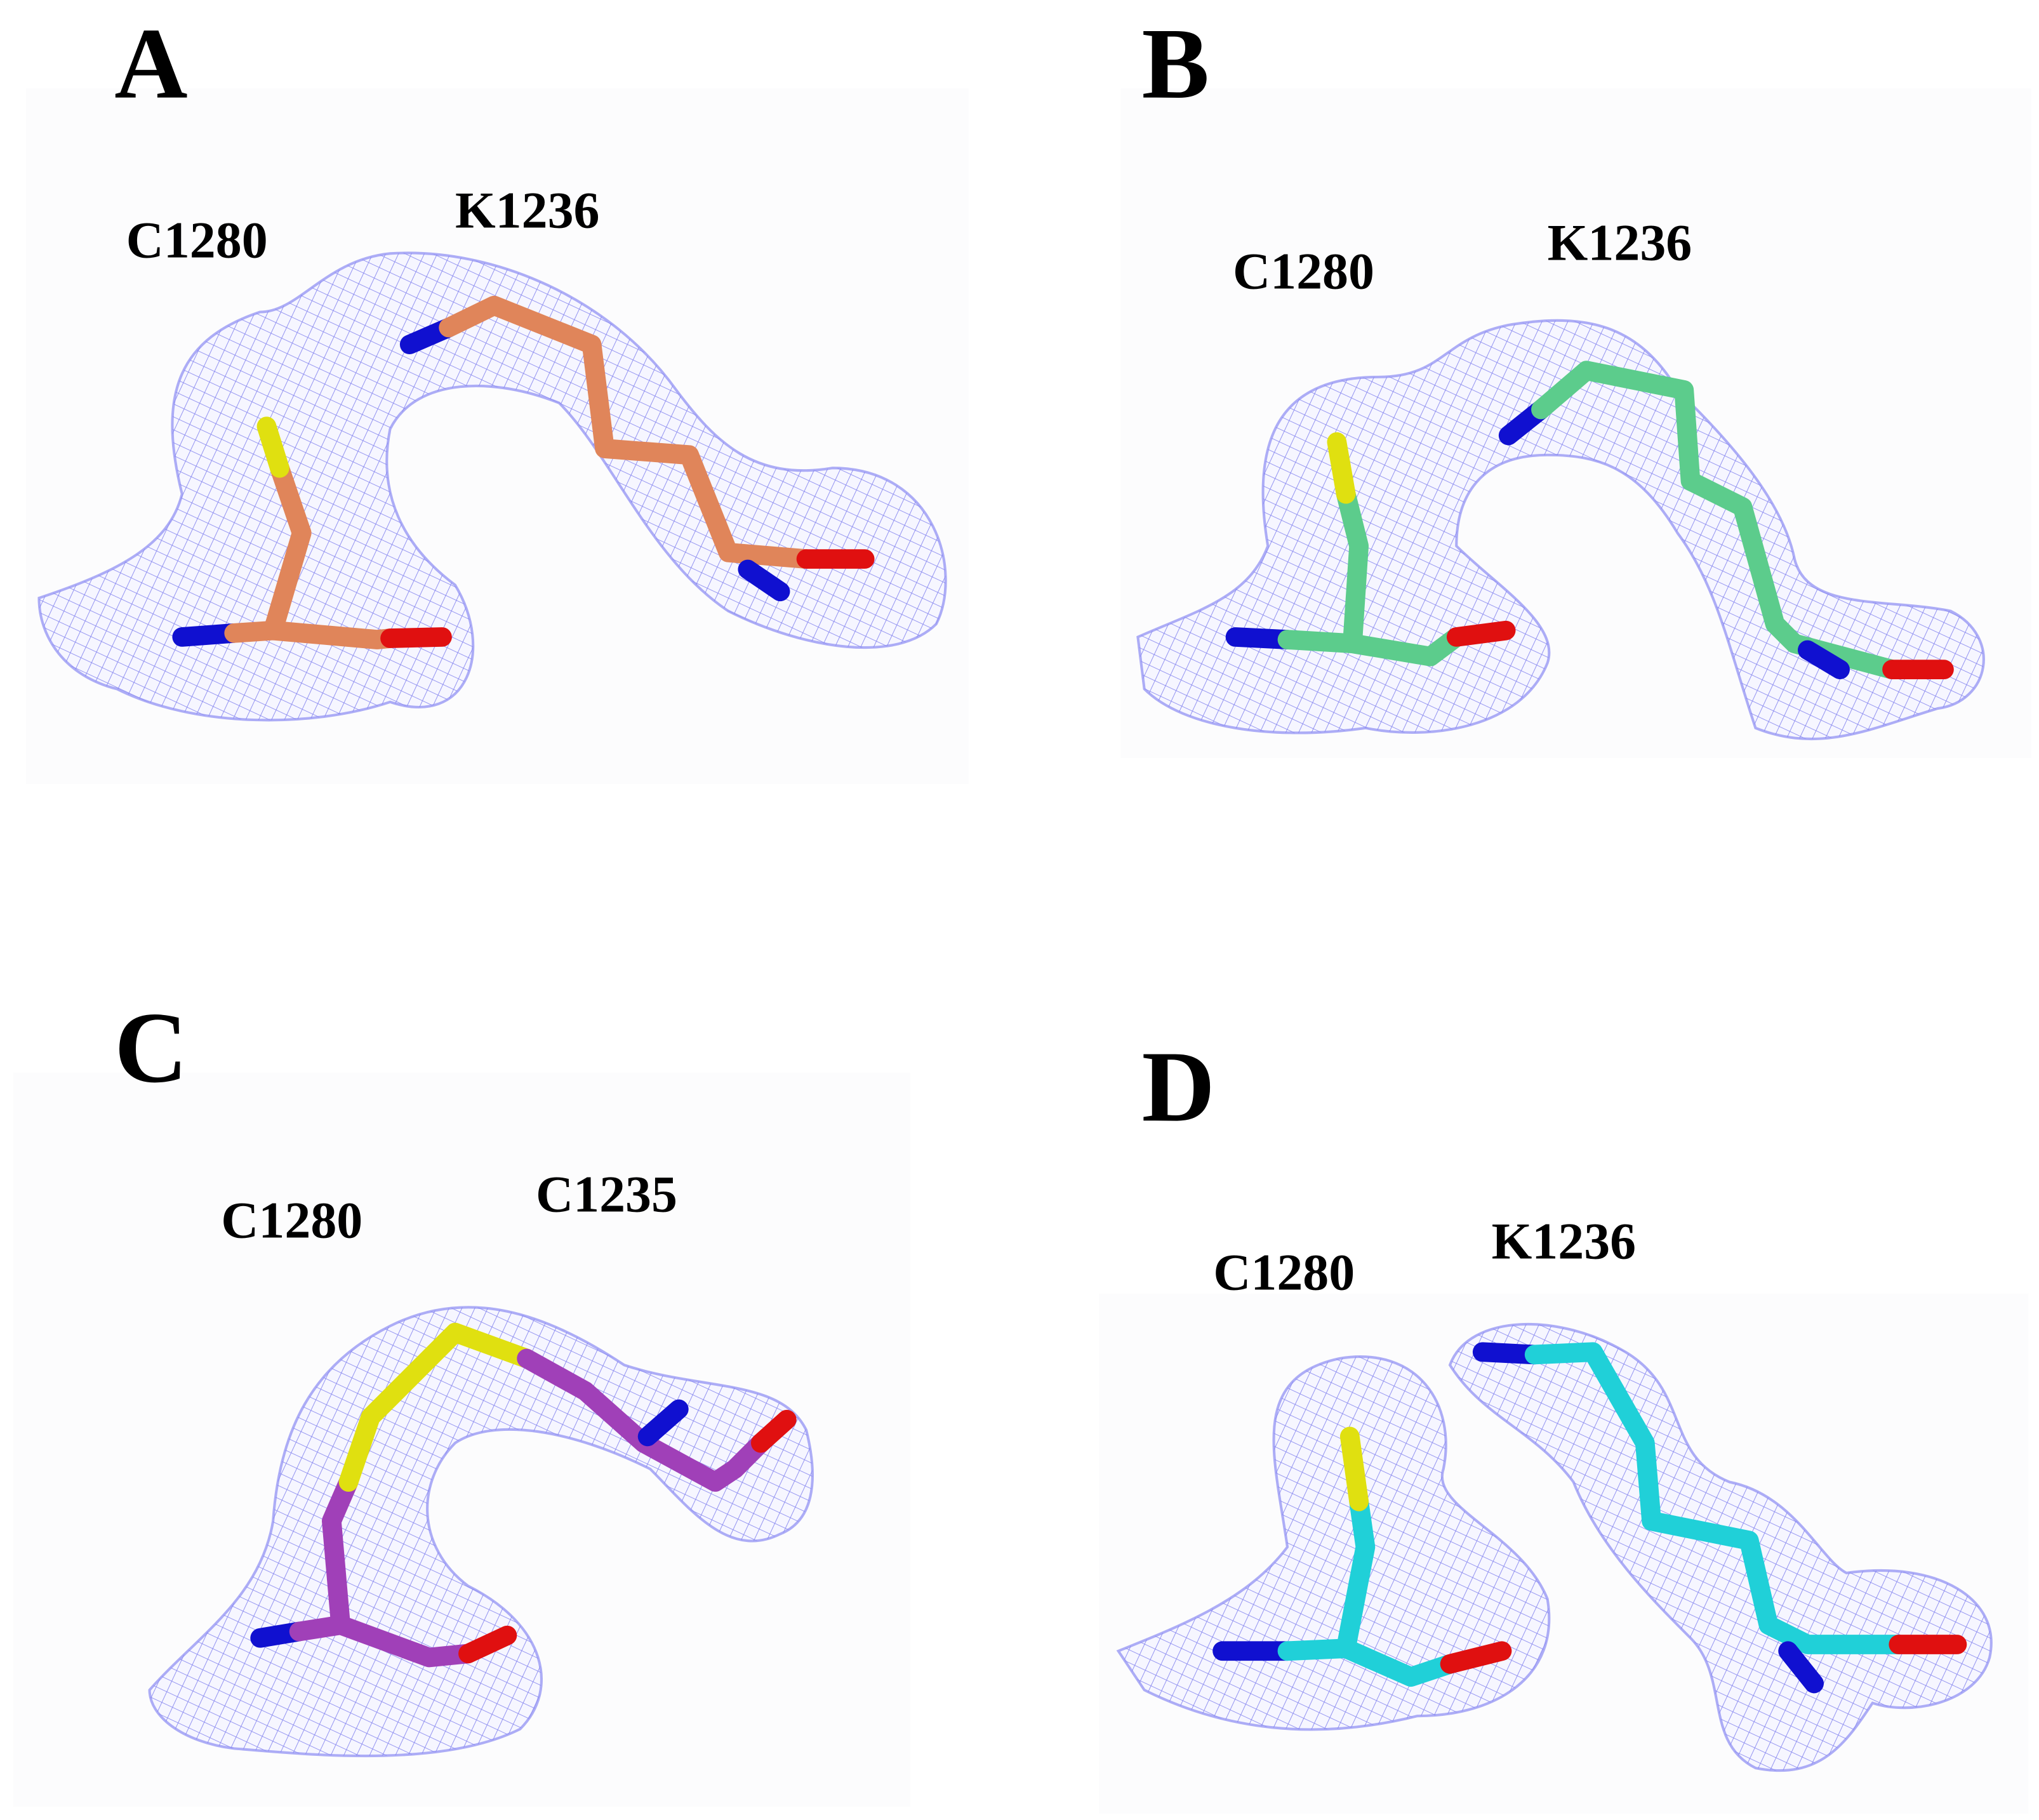 This screenshot has height=1820, width=2039. I want to click on panel-label: C, so click(150, 1048).